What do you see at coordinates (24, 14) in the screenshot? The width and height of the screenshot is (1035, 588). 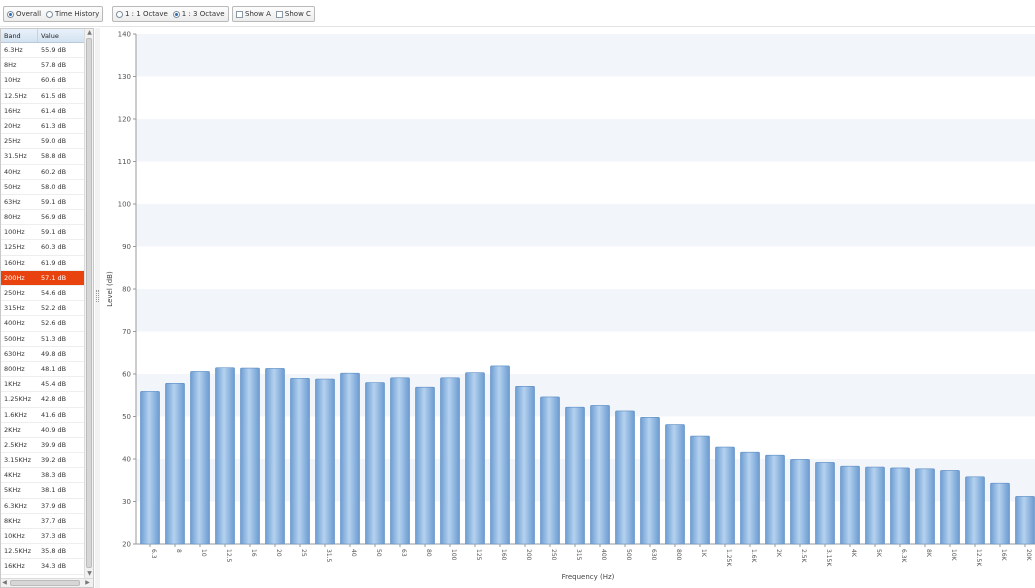 I see `overall-option: Overall` at bounding box center [24, 14].